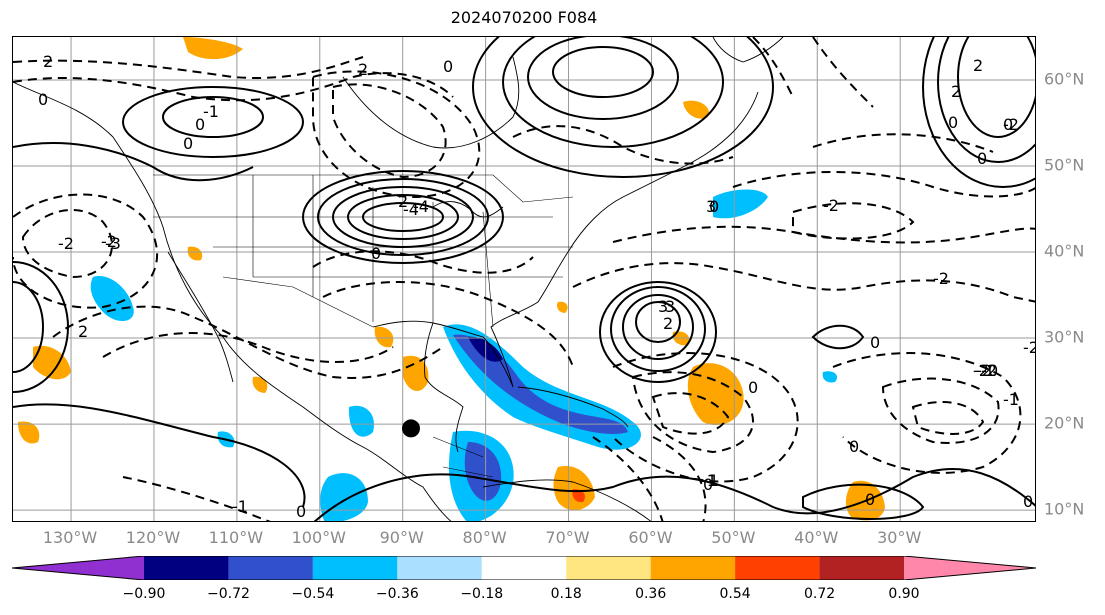  I want to click on shaded-area-venezuela-red, so click(578, 496).